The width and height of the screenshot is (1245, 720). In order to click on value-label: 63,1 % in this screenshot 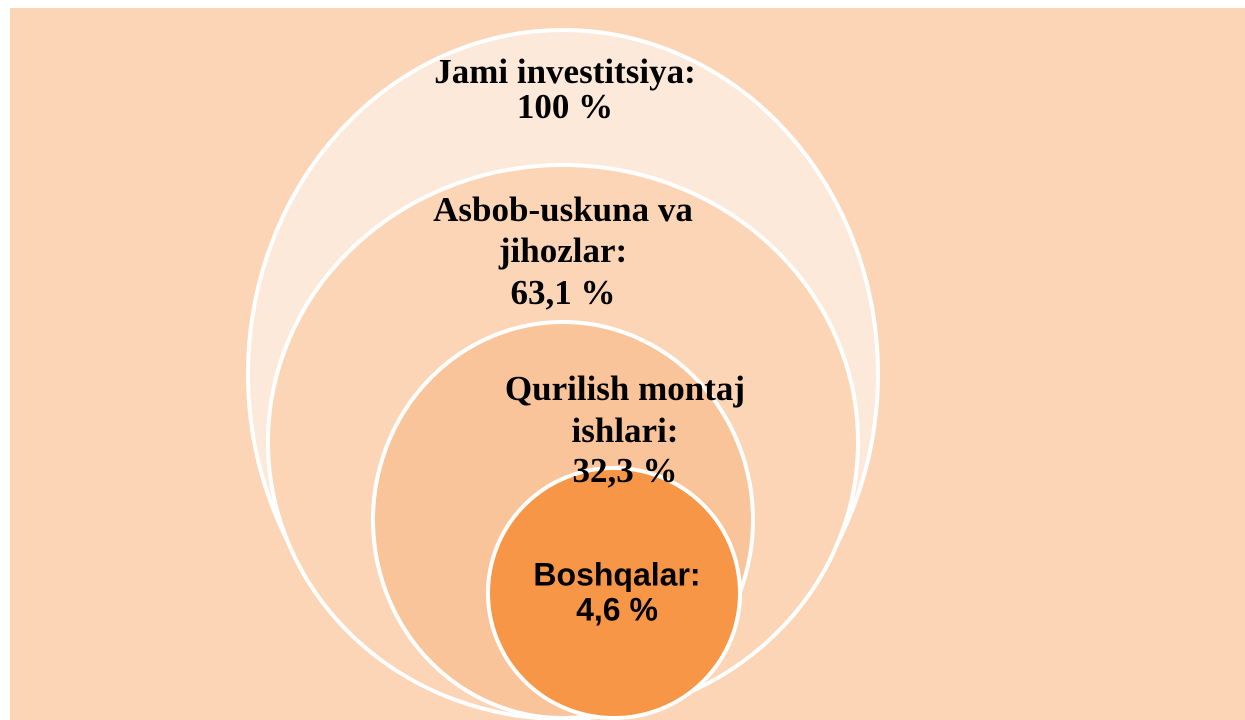, I will do `click(563, 292)`.